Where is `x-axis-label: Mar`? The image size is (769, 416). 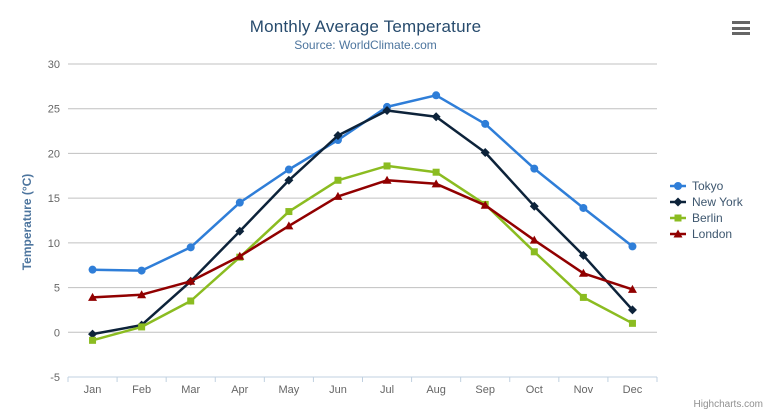 x-axis-label: Mar is located at coordinates (190, 390).